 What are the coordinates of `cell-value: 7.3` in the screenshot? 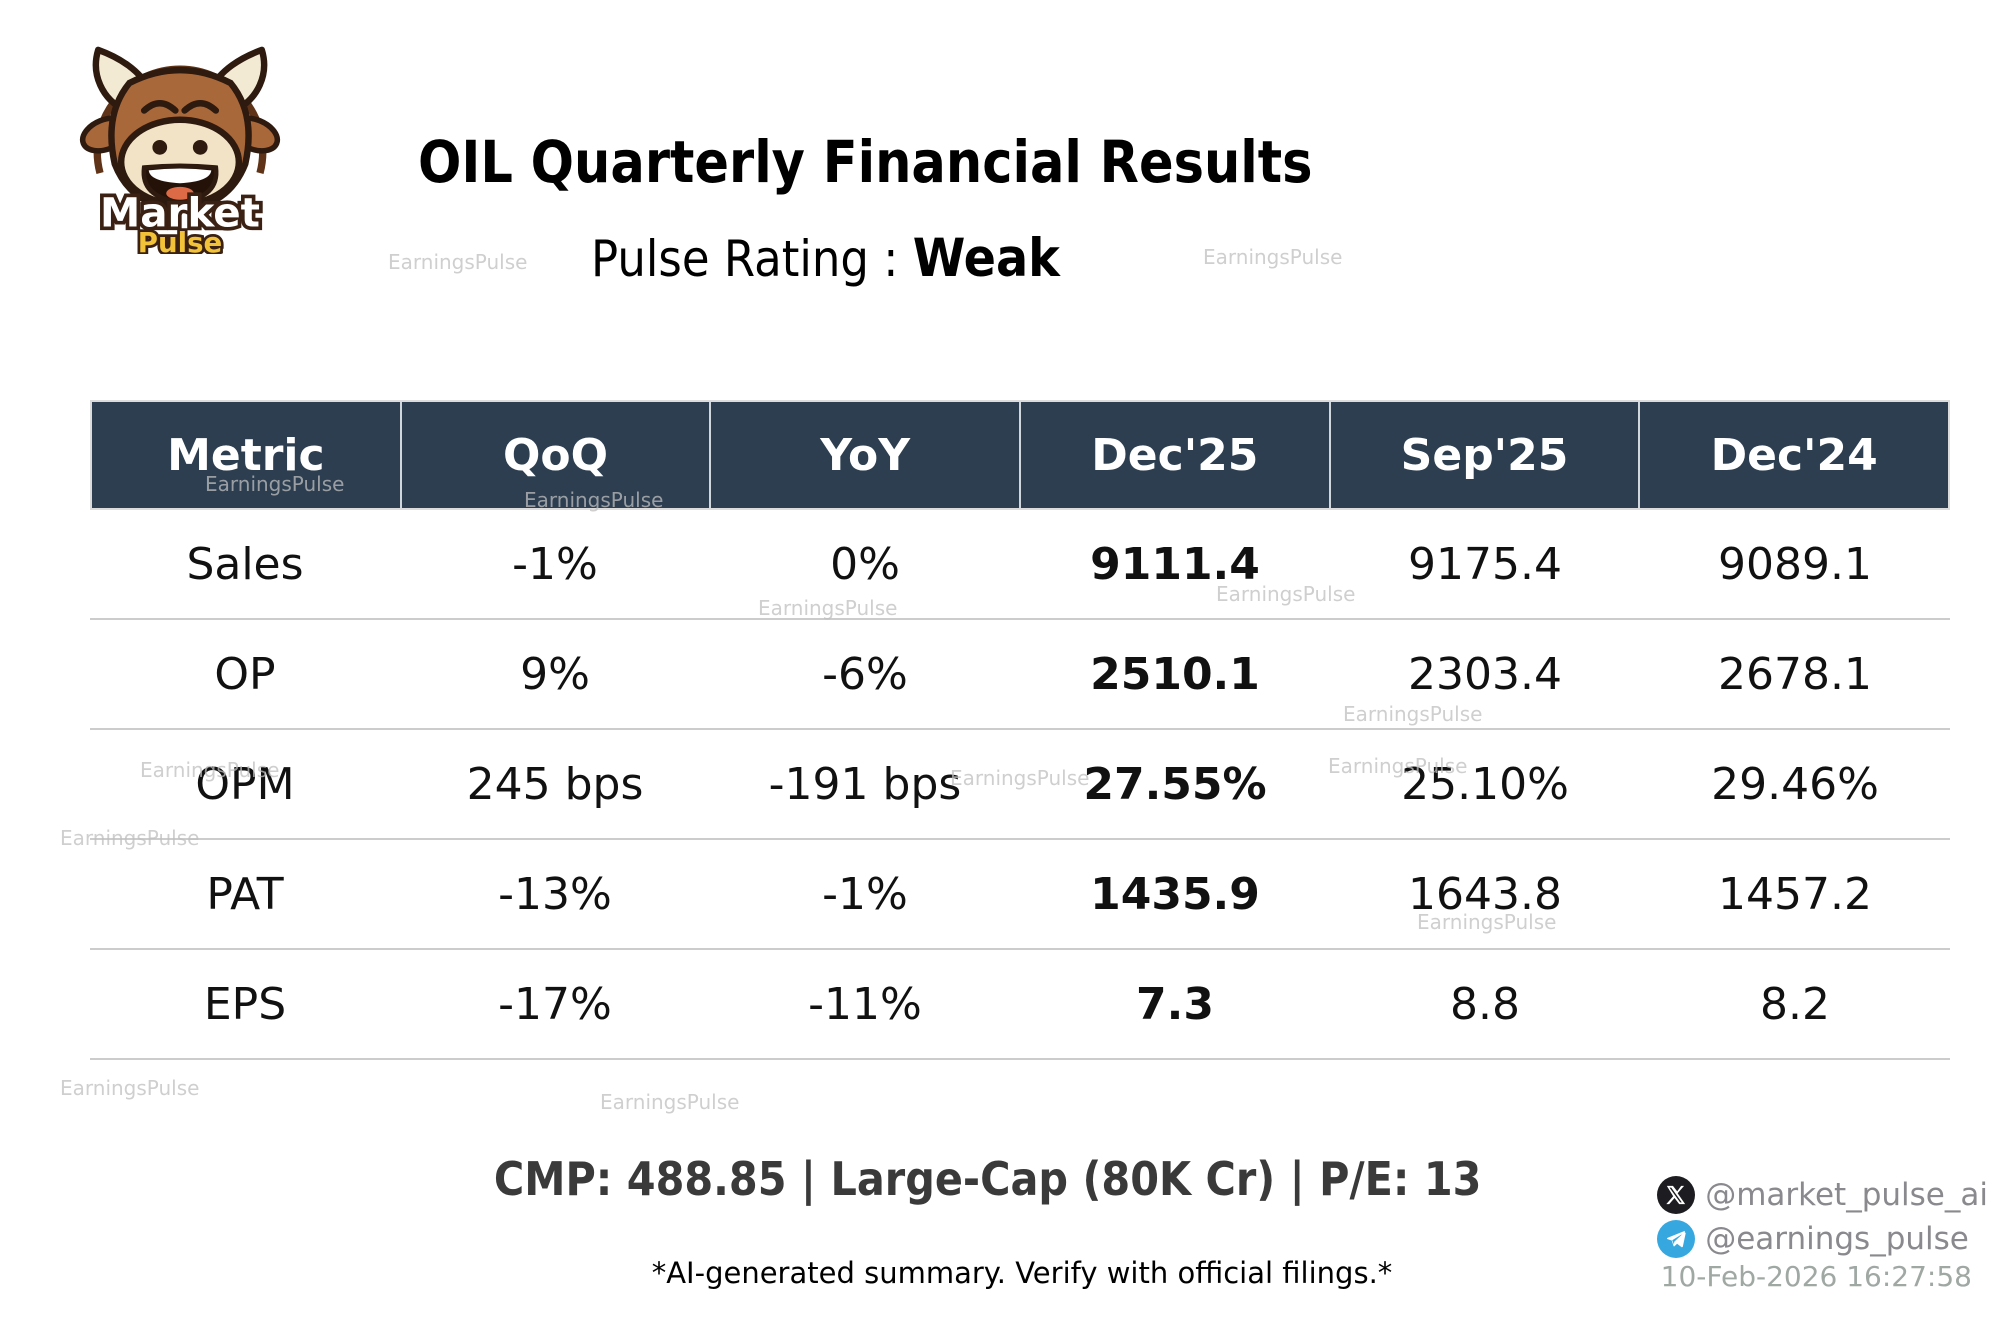 It's located at (1175, 1004).